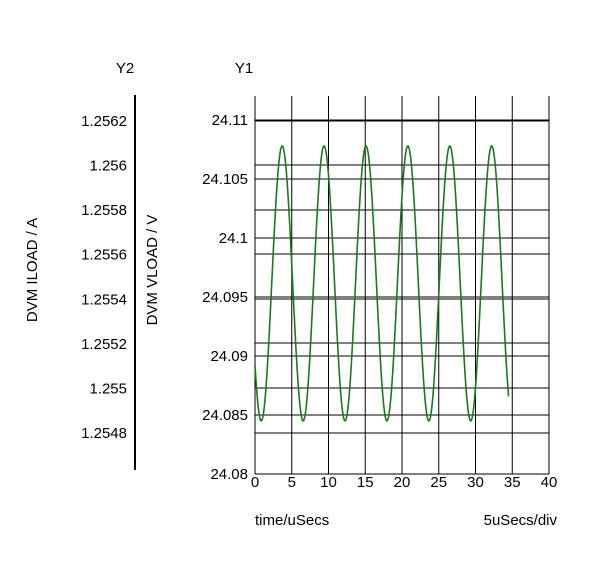 The width and height of the screenshot is (600, 563). I want to click on x-tick-label: 30, so click(475, 482).